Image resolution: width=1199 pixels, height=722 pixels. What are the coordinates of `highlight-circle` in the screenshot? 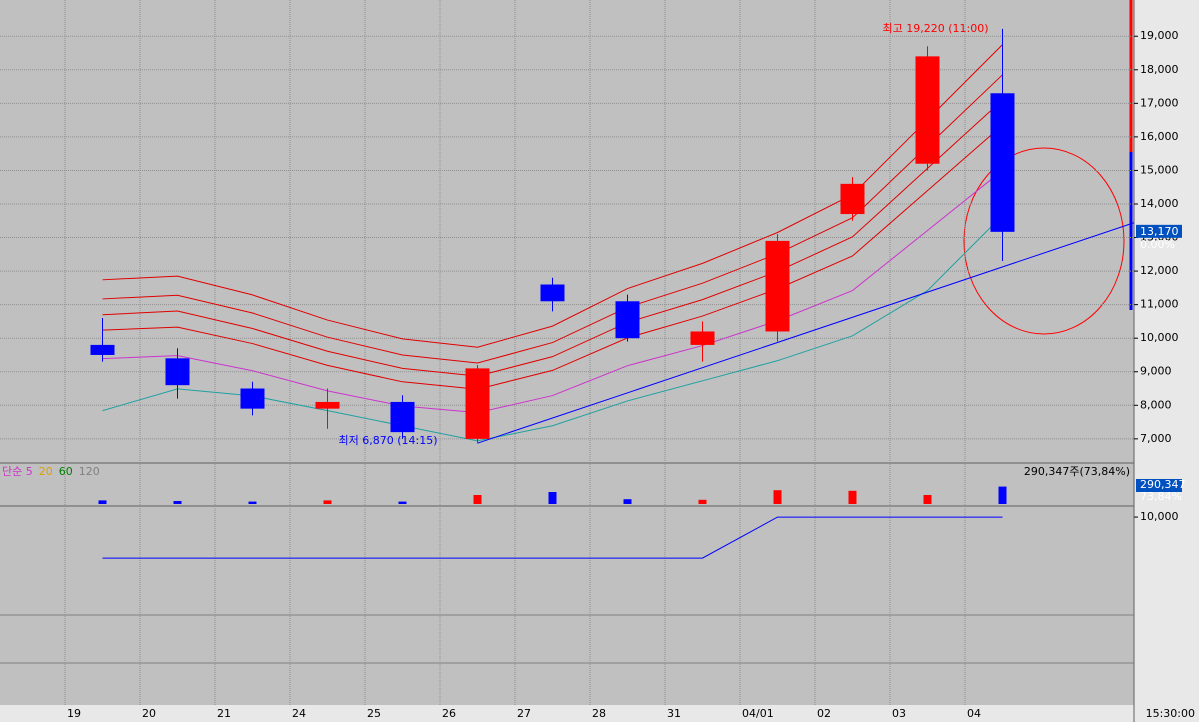 It's located at (1044, 241).